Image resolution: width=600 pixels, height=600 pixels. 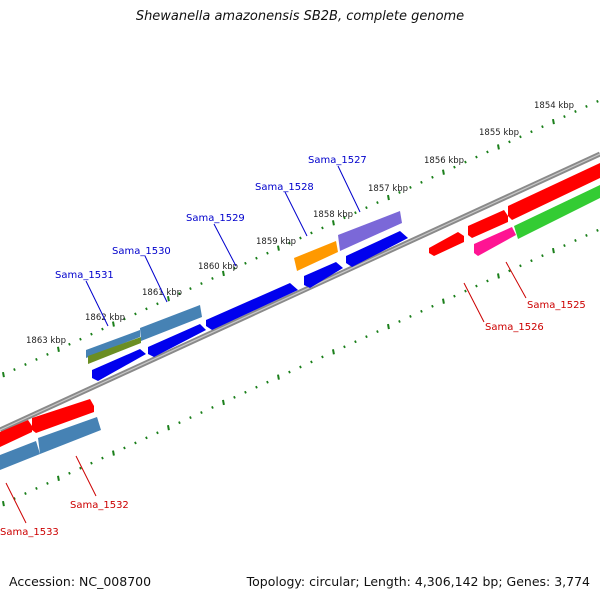 I want to click on kbp-label: 1855 kbp, so click(x=499, y=133).